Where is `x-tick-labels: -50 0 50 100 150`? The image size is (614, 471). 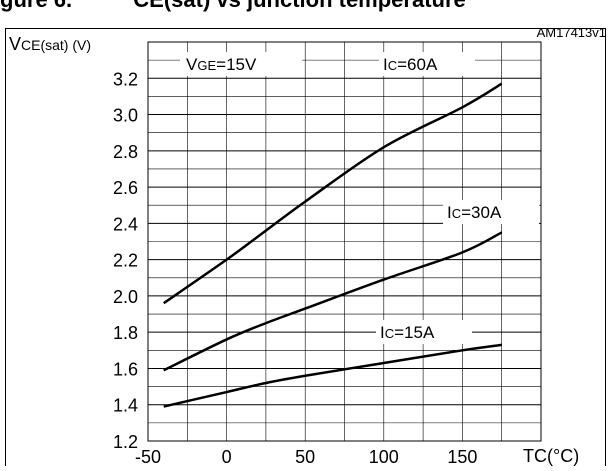 x-tick-labels: -50 0 50 100 150 is located at coordinates (306, 457).